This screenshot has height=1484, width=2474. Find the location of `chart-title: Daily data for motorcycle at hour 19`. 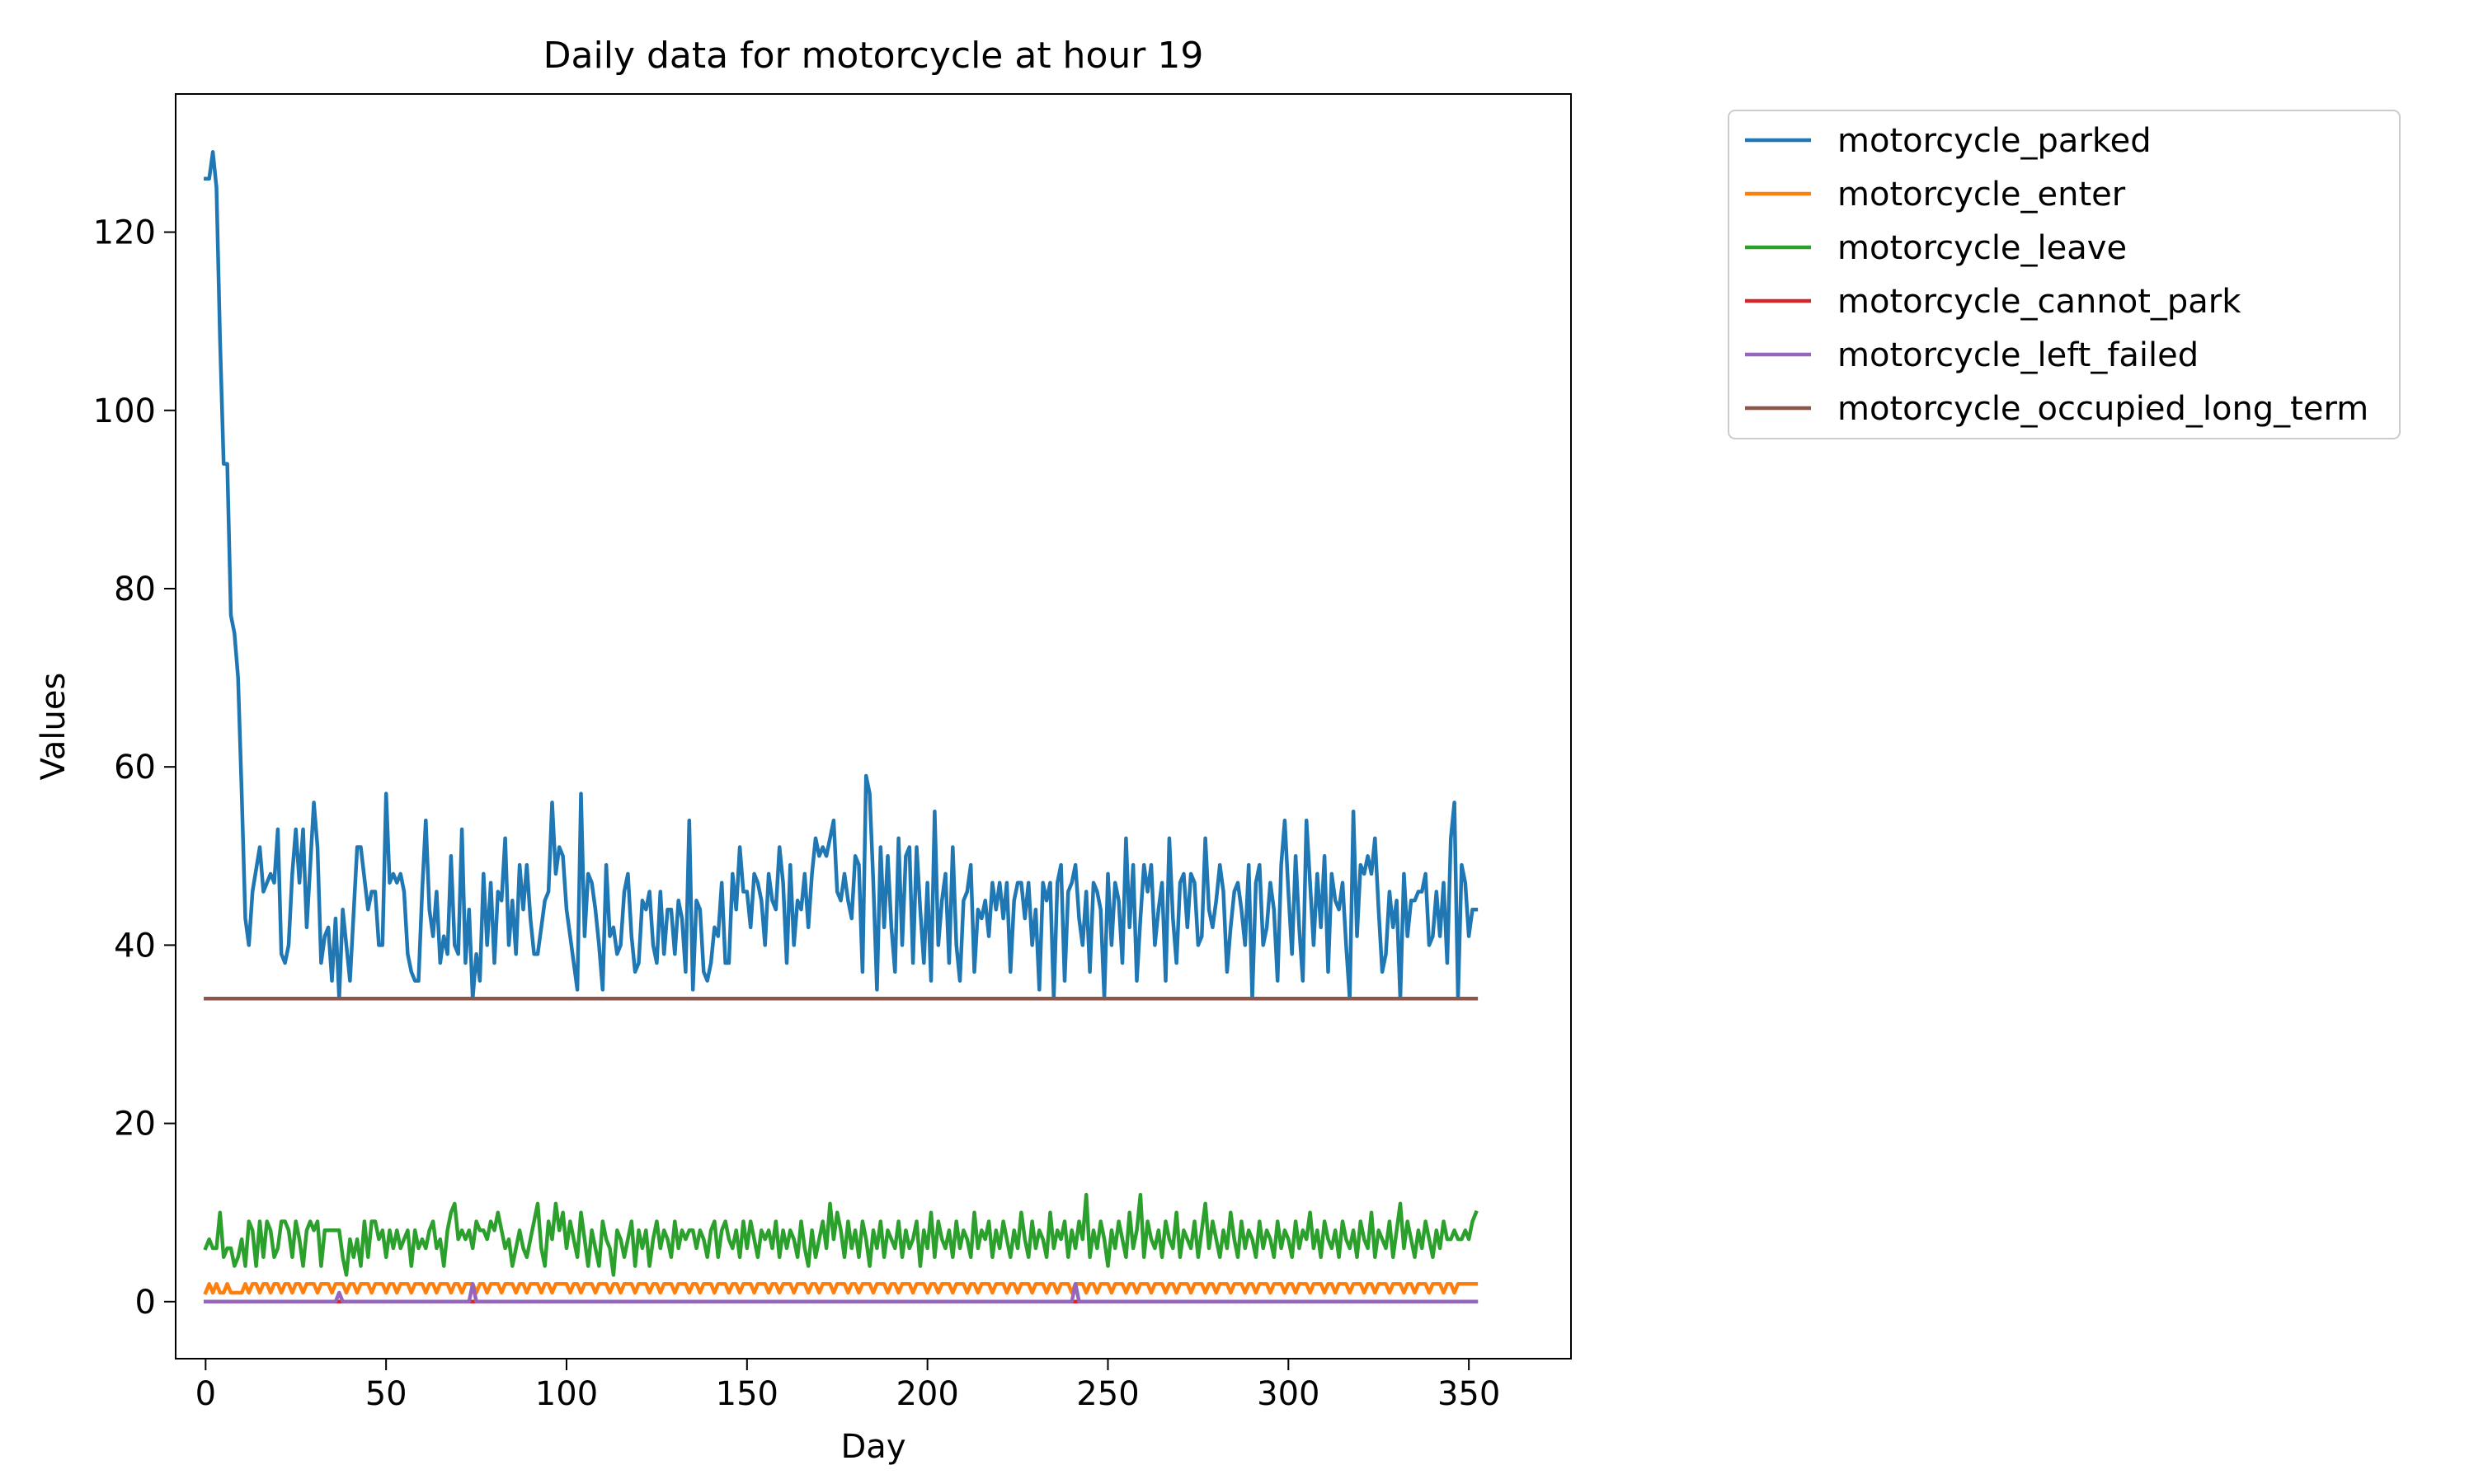

chart-title: Daily data for motorcycle at hour 19 is located at coordinates (873, 56).